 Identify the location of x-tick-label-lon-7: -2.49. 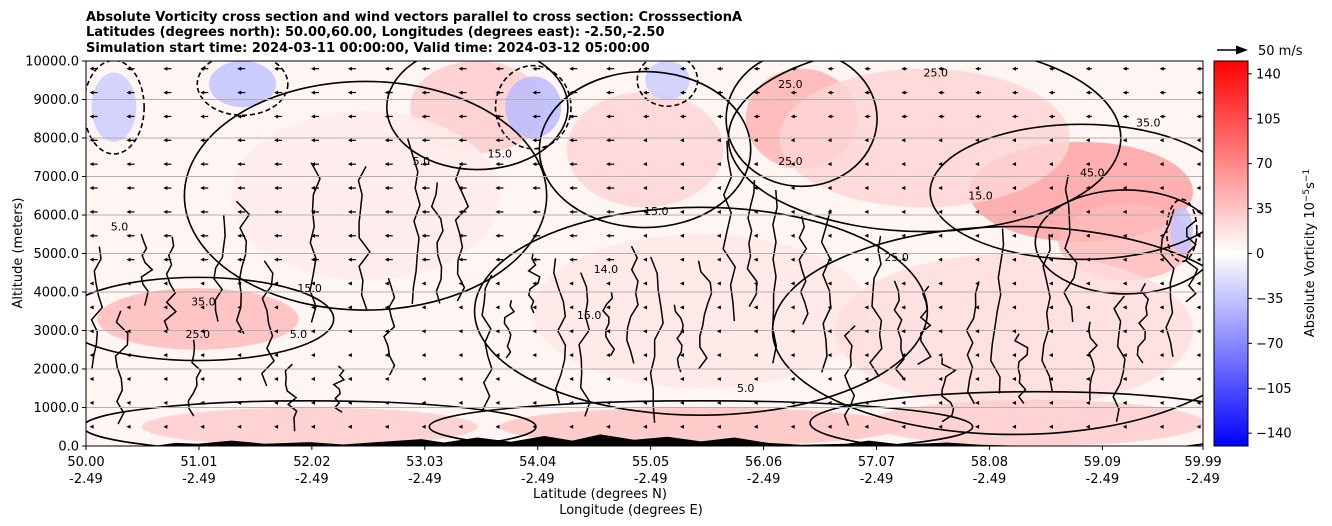
(877, 479).